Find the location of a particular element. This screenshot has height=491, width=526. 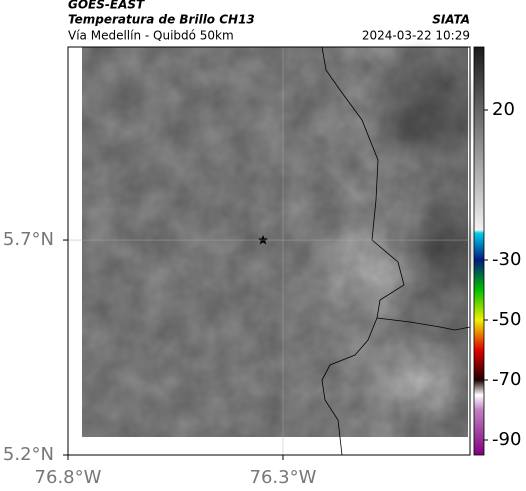

colorbar-tick-label: -70 is located at coordinates (506, 379).